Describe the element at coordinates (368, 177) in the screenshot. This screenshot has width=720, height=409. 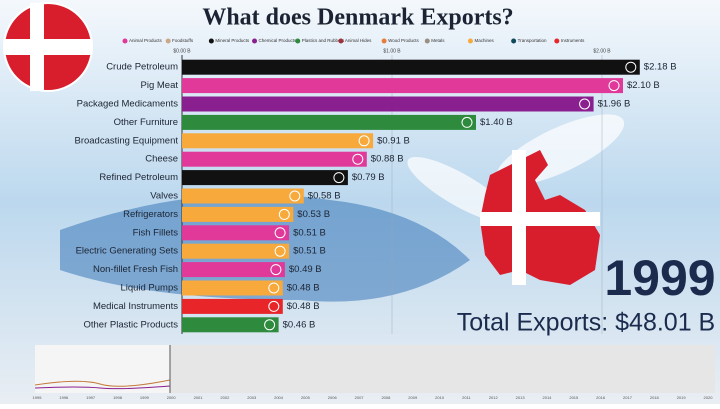
I see `value-label: $0.79 B` at that location.